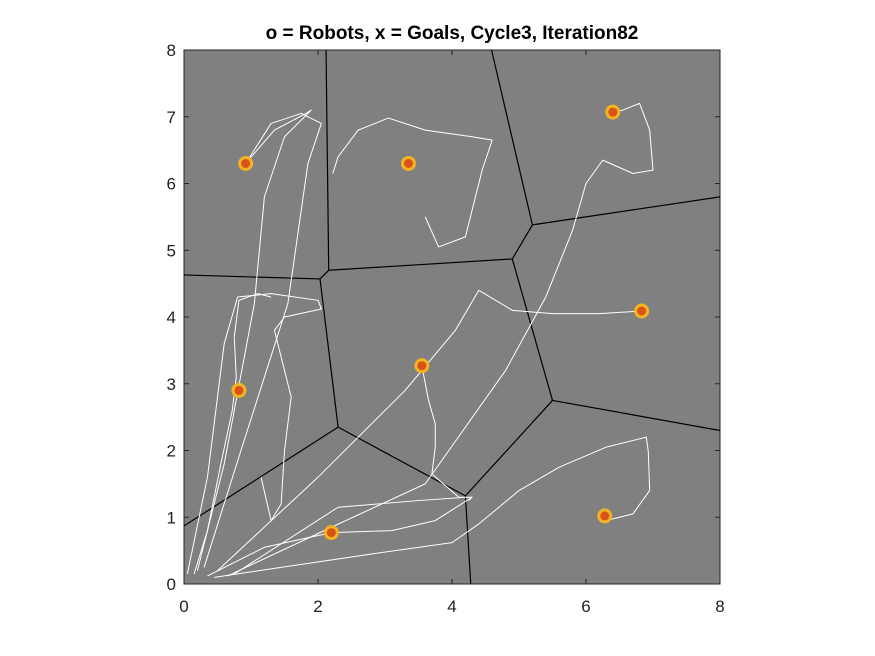 The width and height of the screenshot is (875, 656). What do you see at coordinates (171, 117) in the screenshot?
I see `y-tick-label: 7` at bounding box center [171, 117].